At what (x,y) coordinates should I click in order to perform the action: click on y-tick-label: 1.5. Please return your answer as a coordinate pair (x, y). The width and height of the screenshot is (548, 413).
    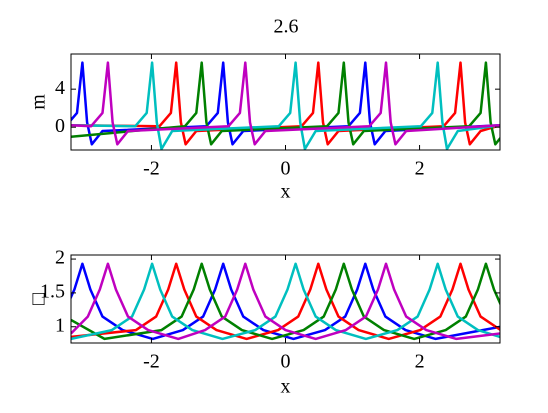
    Looking at the image, I should click on (52, 292).